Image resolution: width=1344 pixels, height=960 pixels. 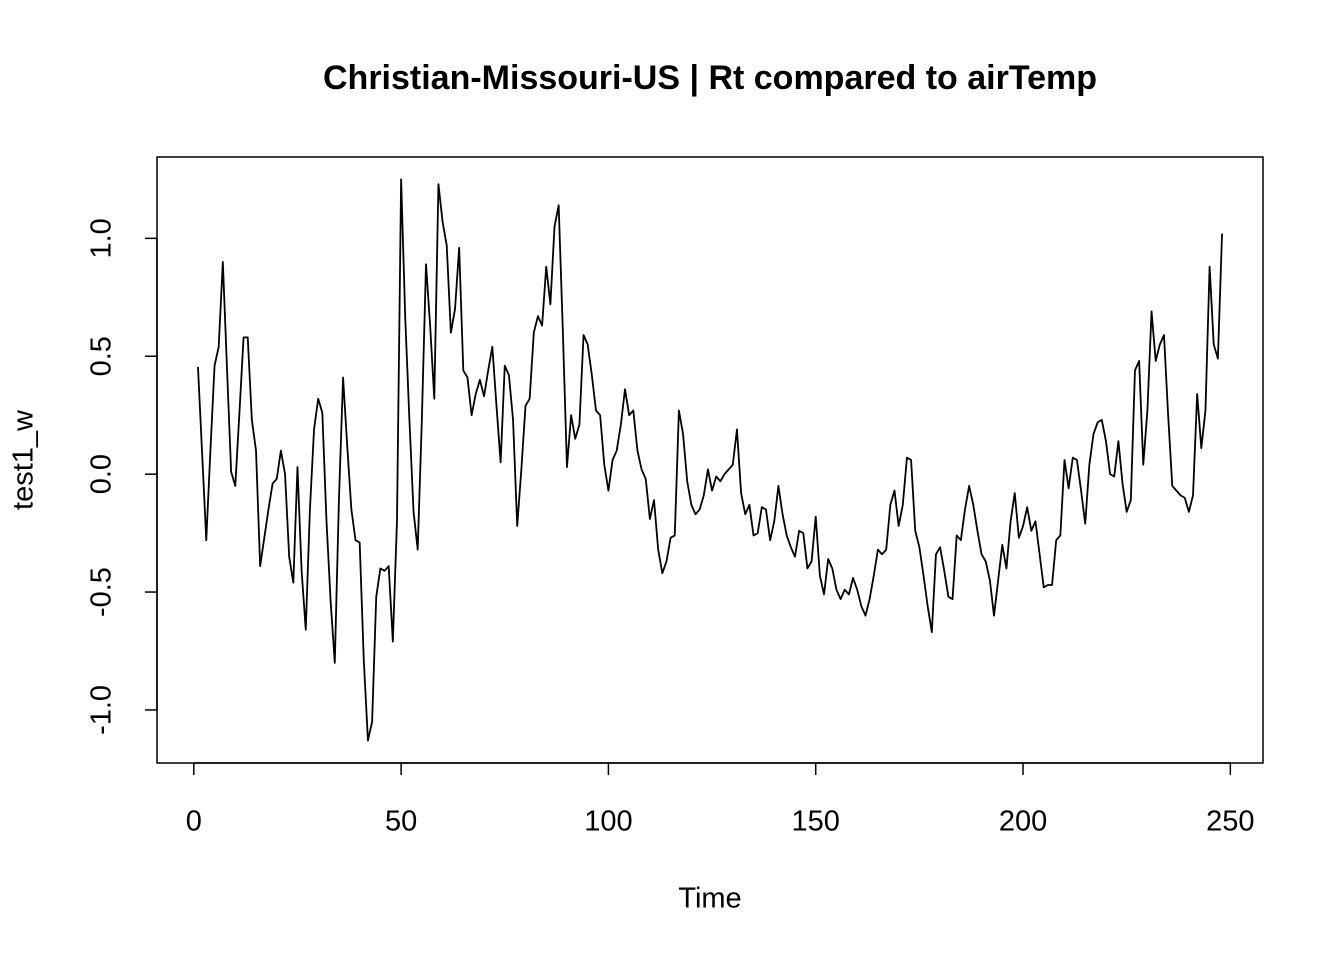 What do you see at coordinates (102, 474) in the screenshot?
I see `y-tick-label: 0.0` at bounding box center [102, 474].